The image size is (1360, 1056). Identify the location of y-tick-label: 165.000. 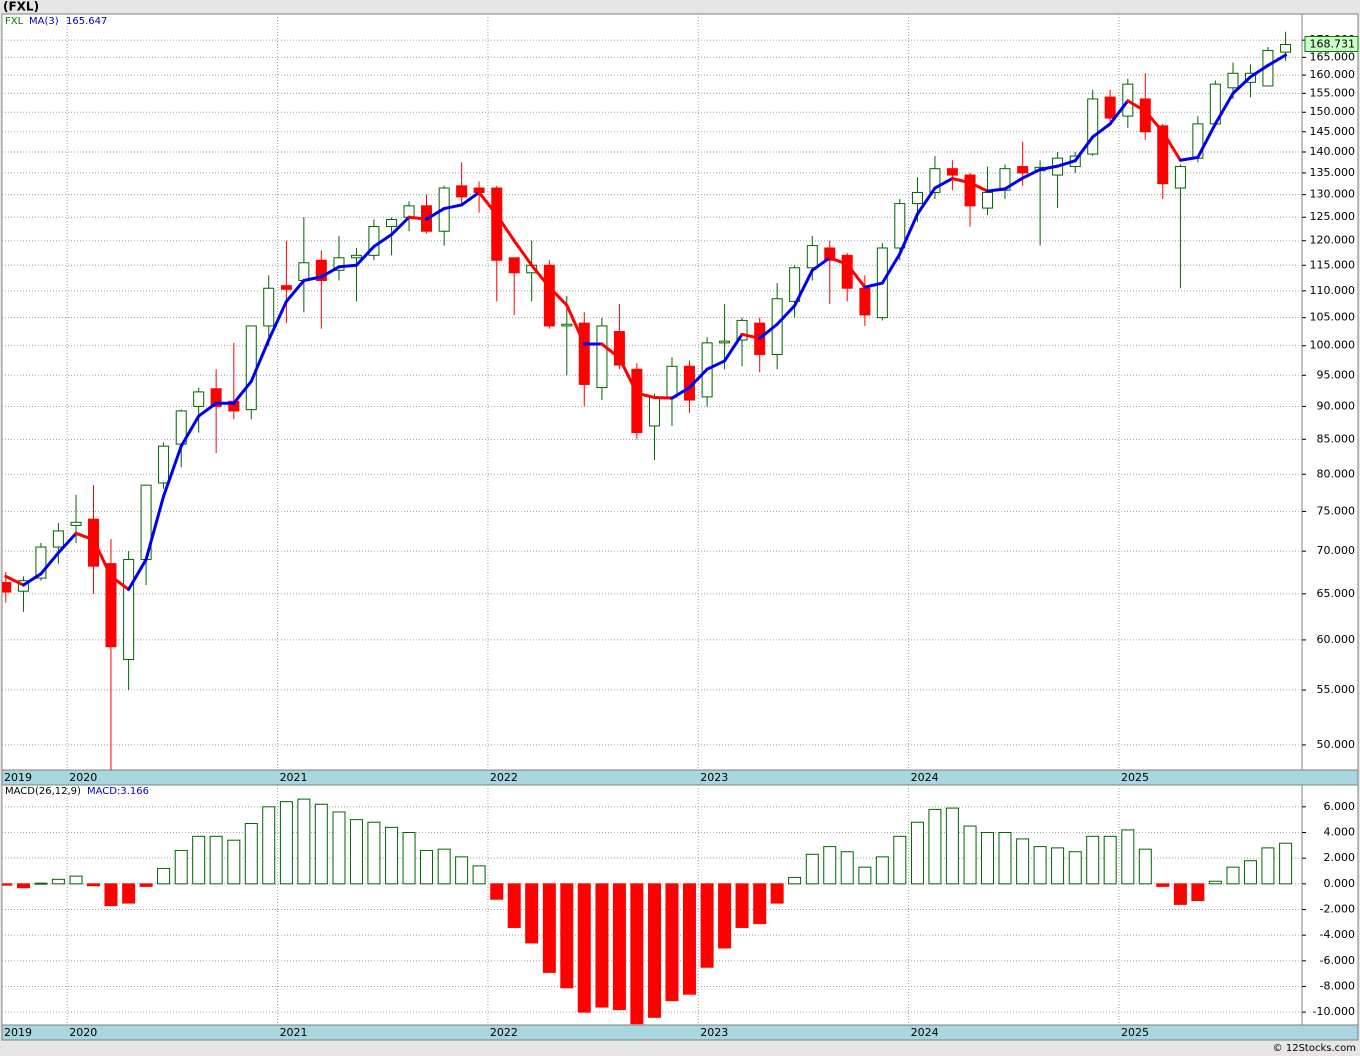
(1333, 56).